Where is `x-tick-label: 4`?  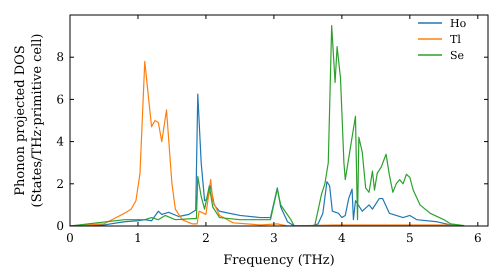 x-tick-label: 4 is located at coordinates (342, 238).